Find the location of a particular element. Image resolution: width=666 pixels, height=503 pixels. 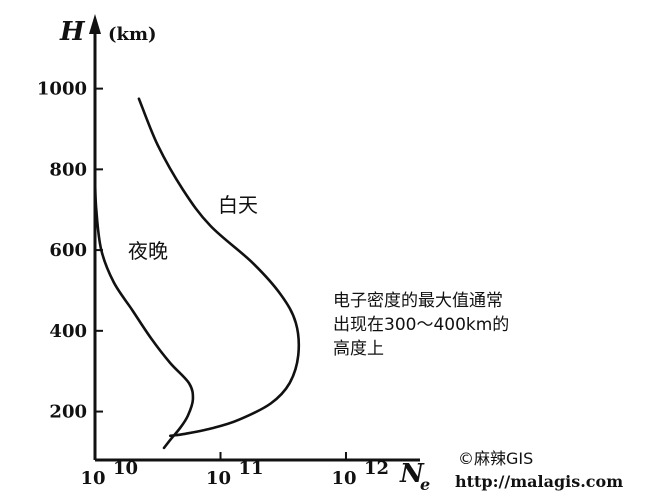

max-note-line-2: 出现在300～400km的 is located at coordinates (421, 325).